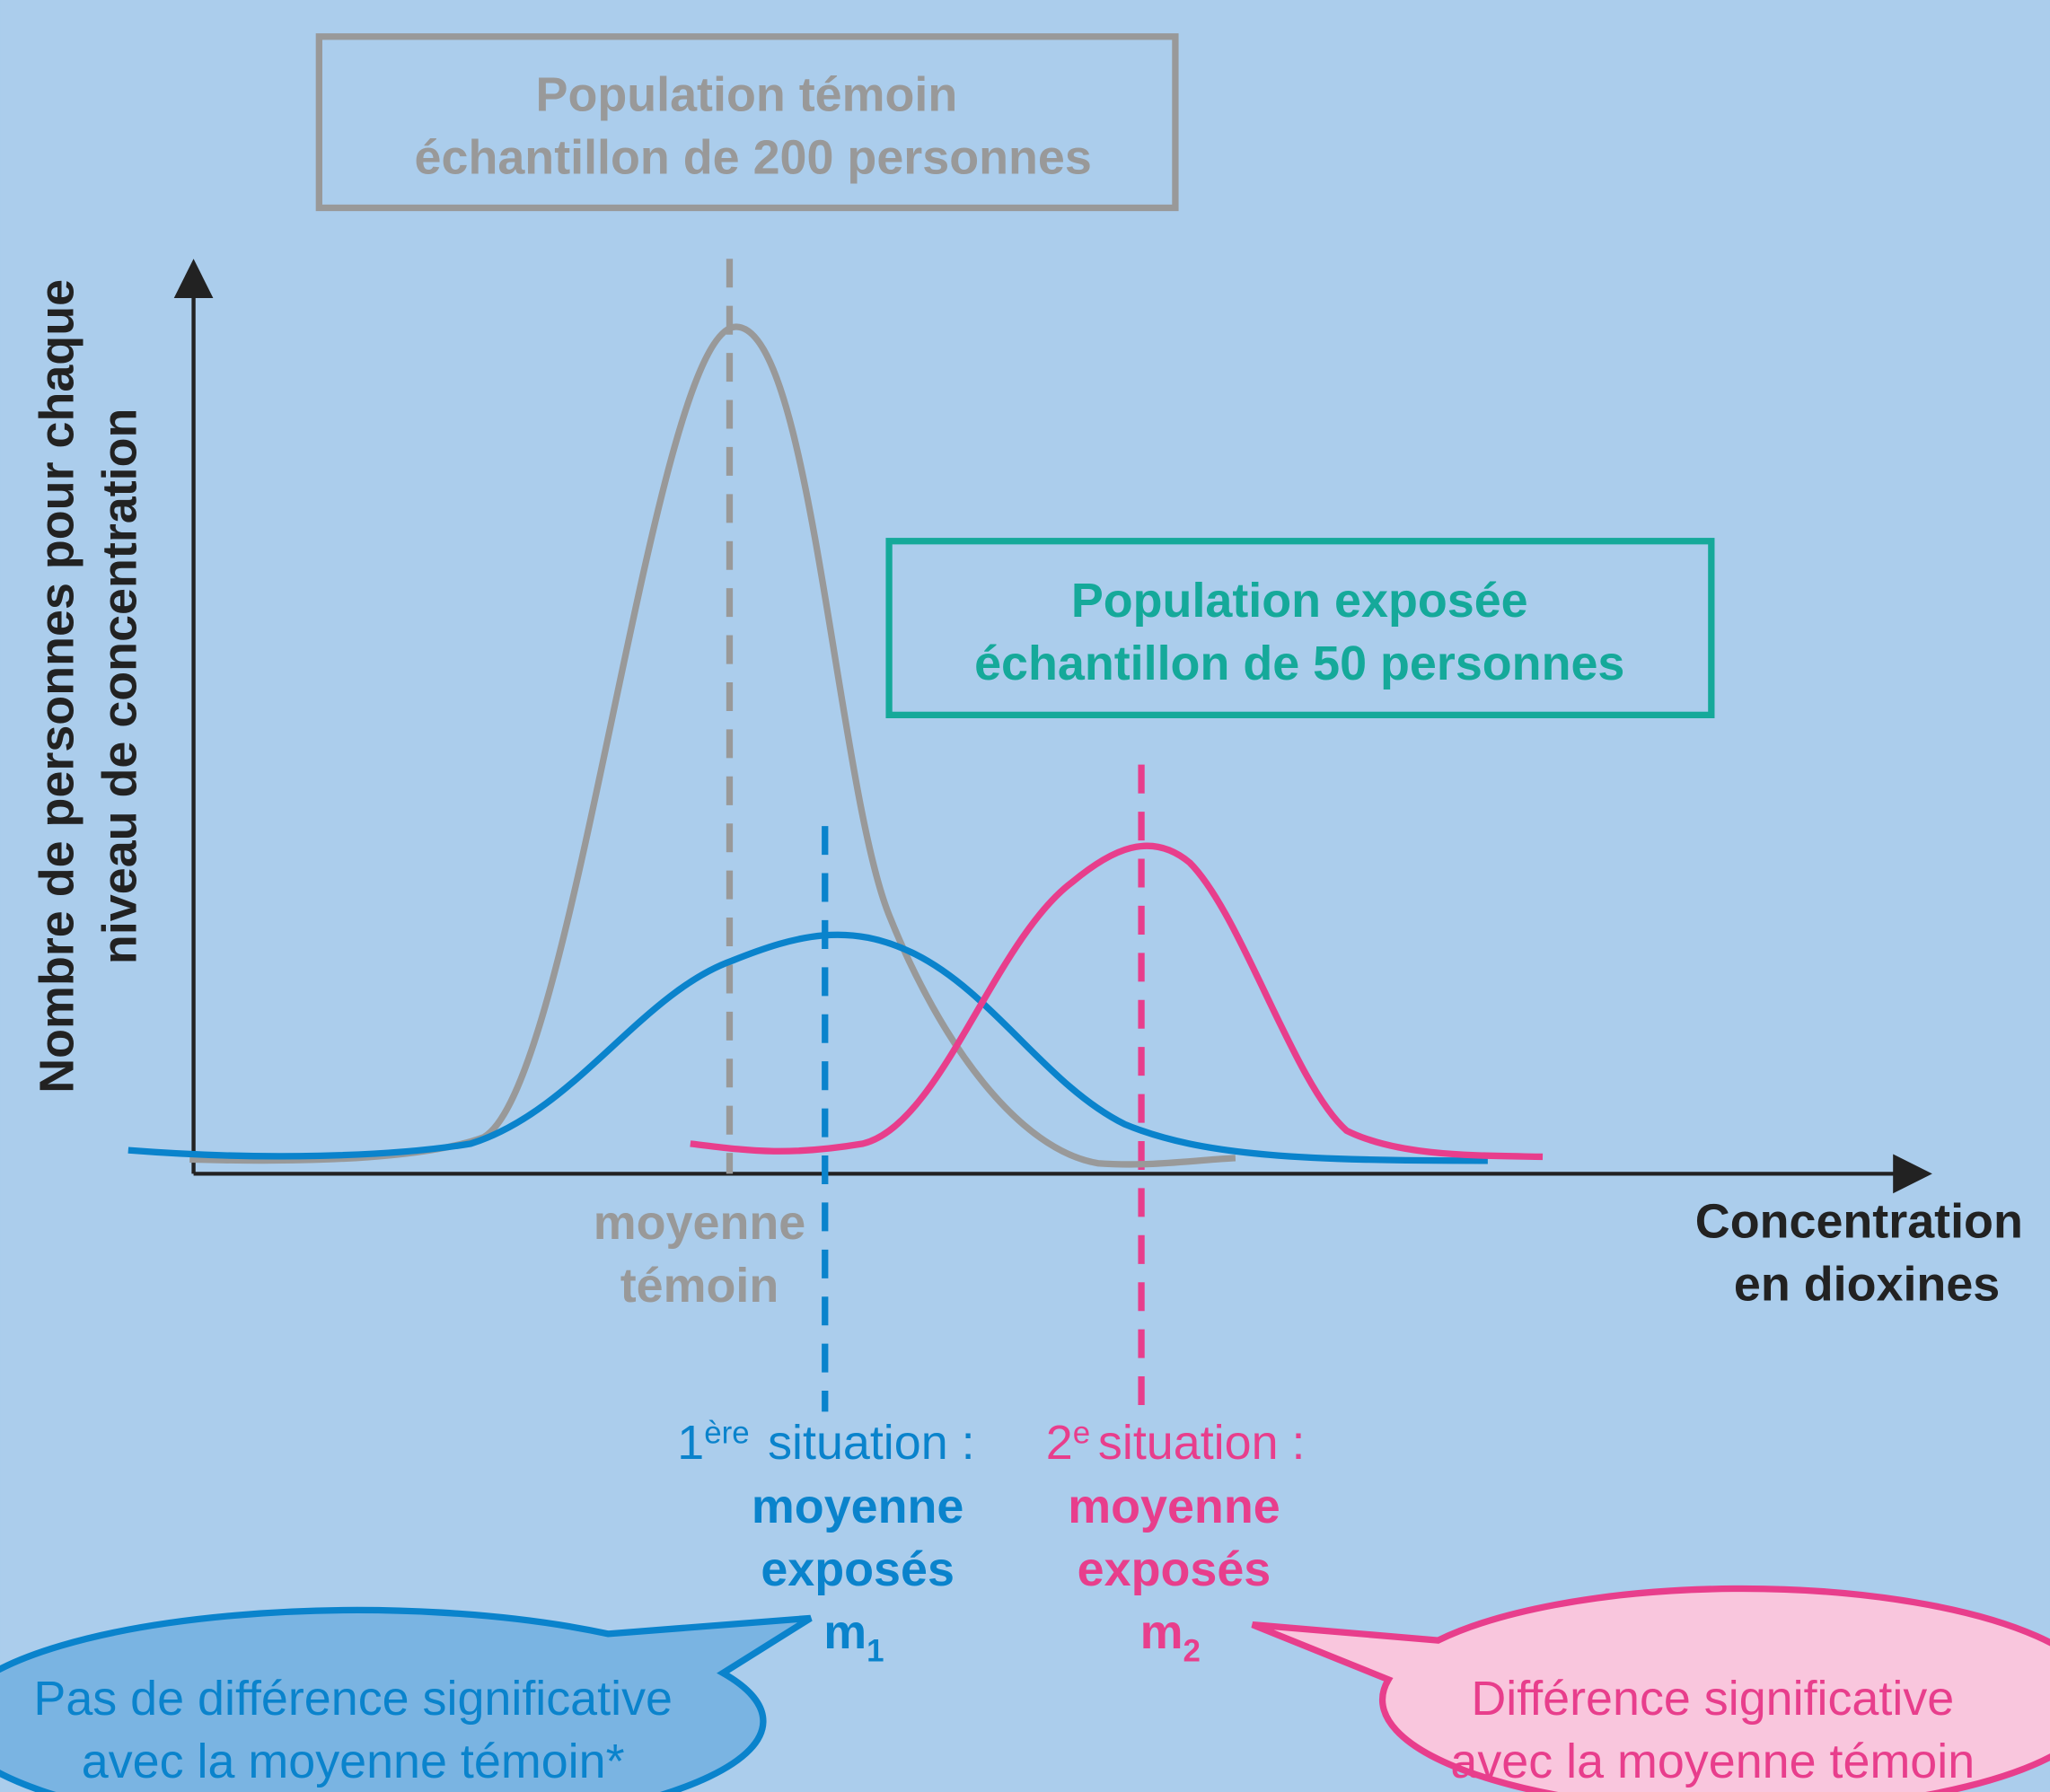 The height and width of the screenshot is (1792, 2050). I want to click on situation-1-line: moyenne, so click(857, 1507).